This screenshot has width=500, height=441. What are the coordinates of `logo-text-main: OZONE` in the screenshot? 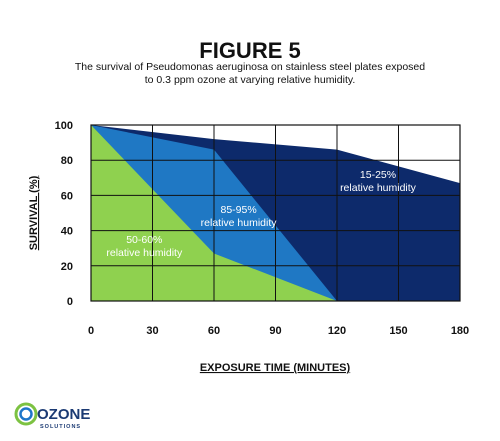 It's located at (63, 414).